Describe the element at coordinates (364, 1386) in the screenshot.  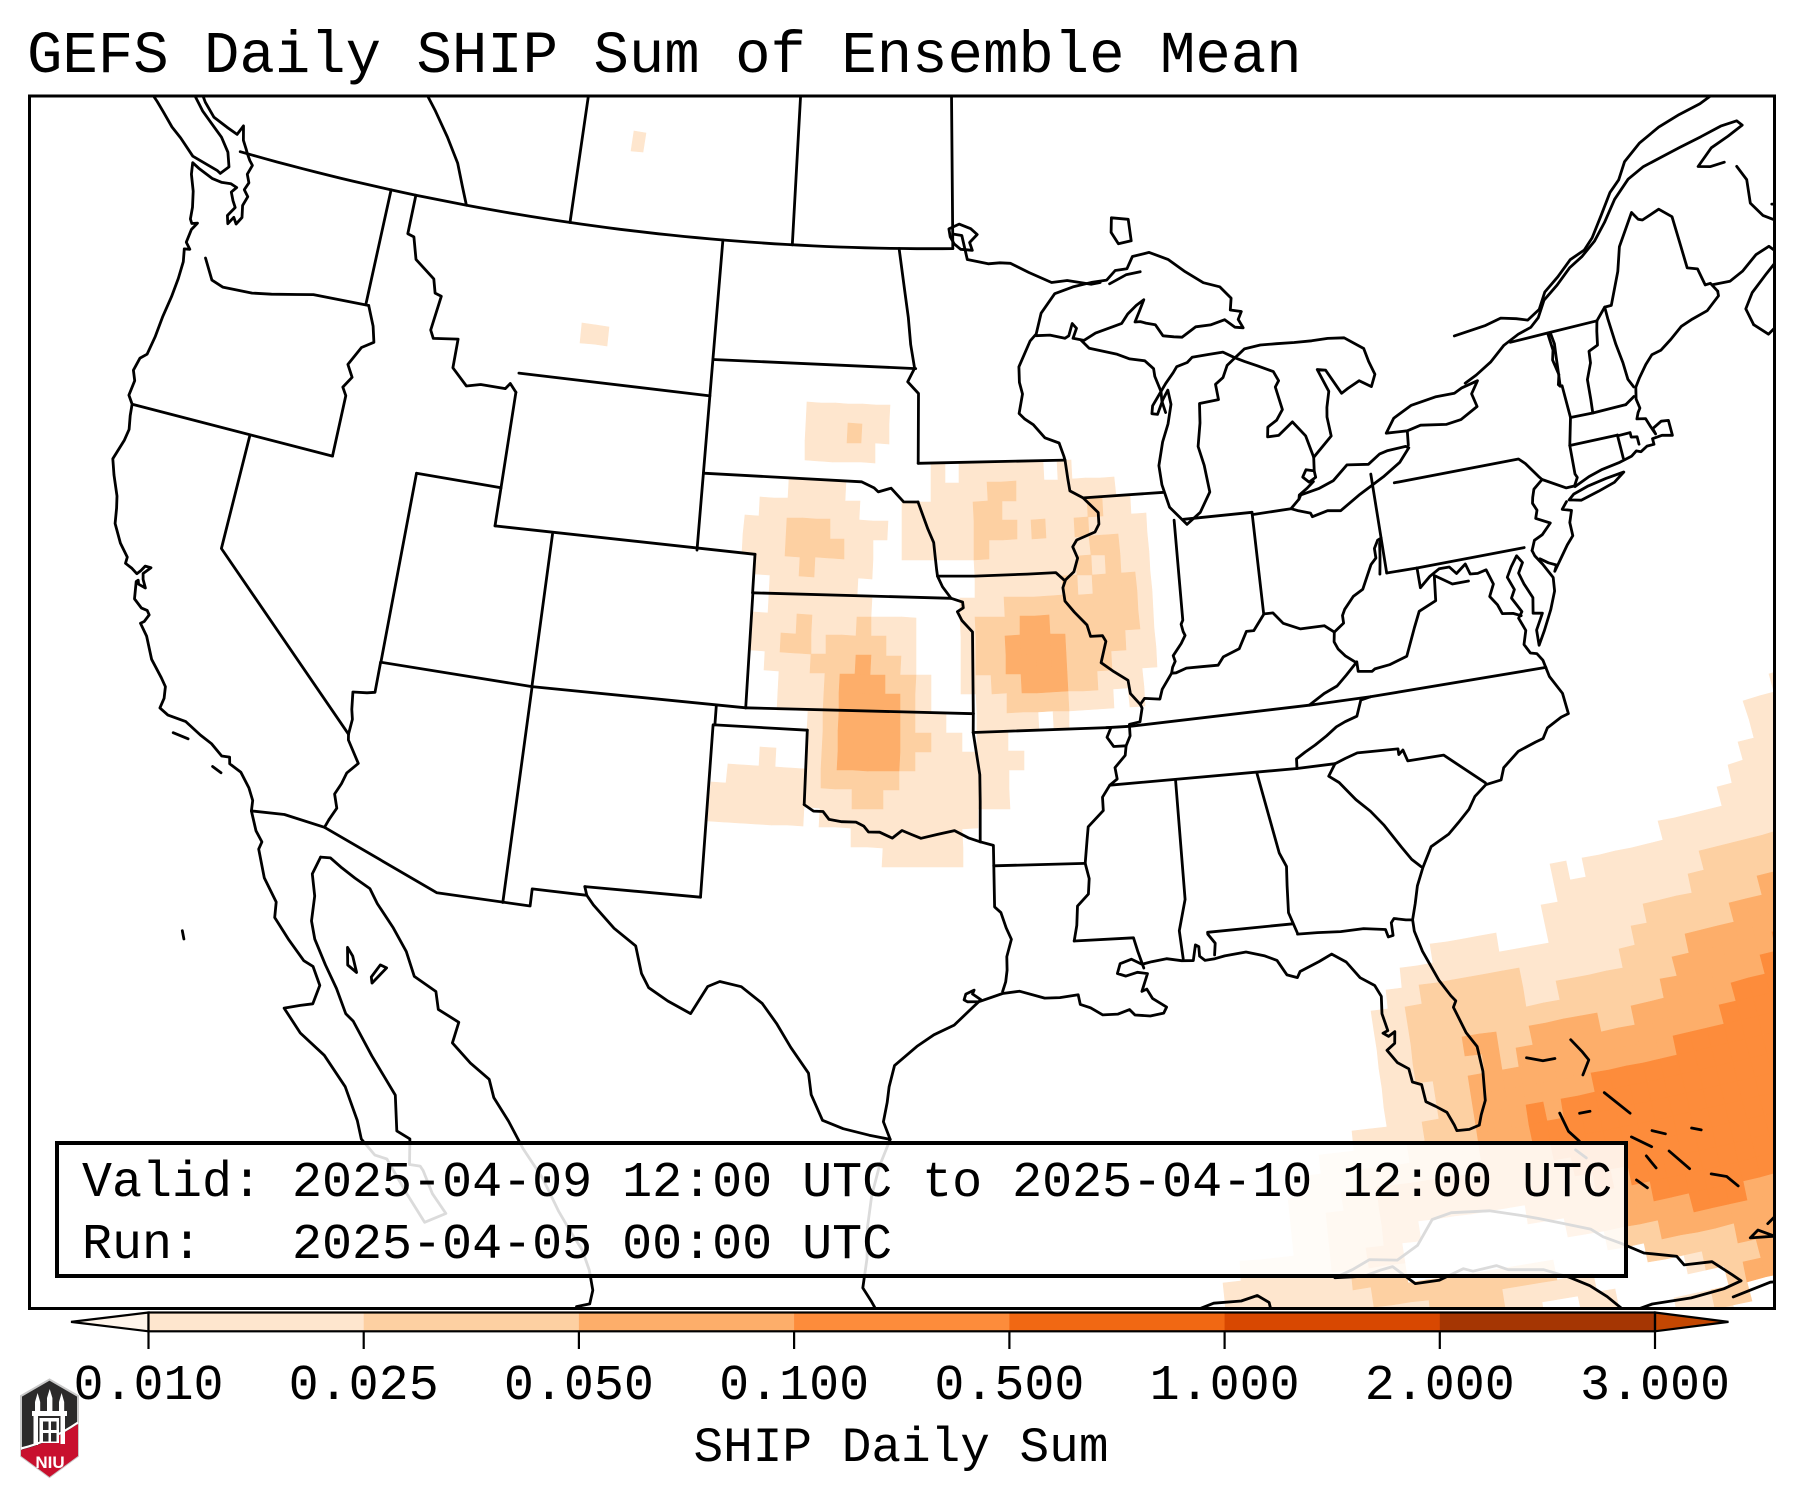
I see `svg-text: 0.025` at that location.